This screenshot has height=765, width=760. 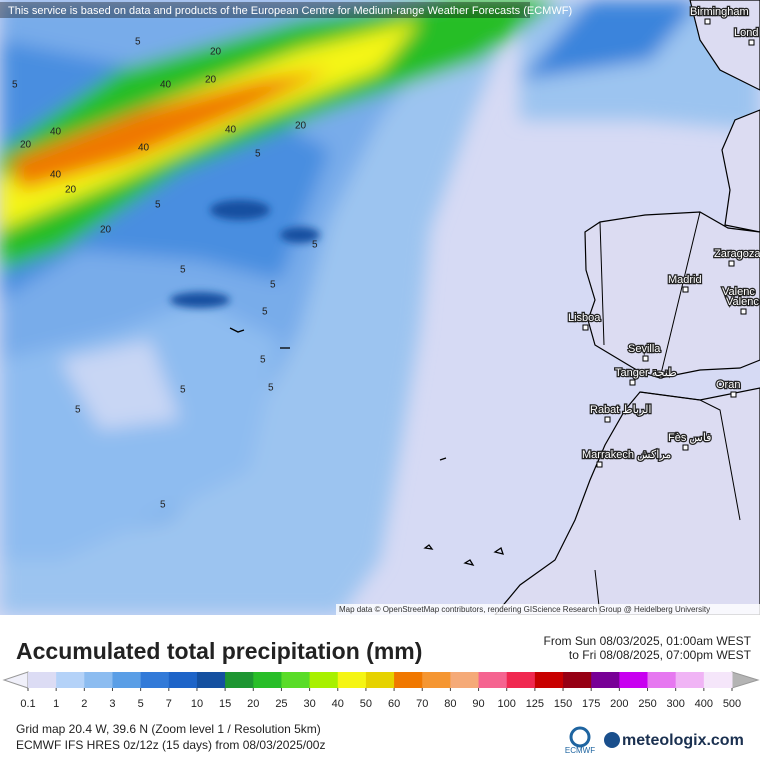 What do you see at coordinates (584, 318) in the screenshot?
I see `city-label: Lisboa` at bounding box center [584, 318].